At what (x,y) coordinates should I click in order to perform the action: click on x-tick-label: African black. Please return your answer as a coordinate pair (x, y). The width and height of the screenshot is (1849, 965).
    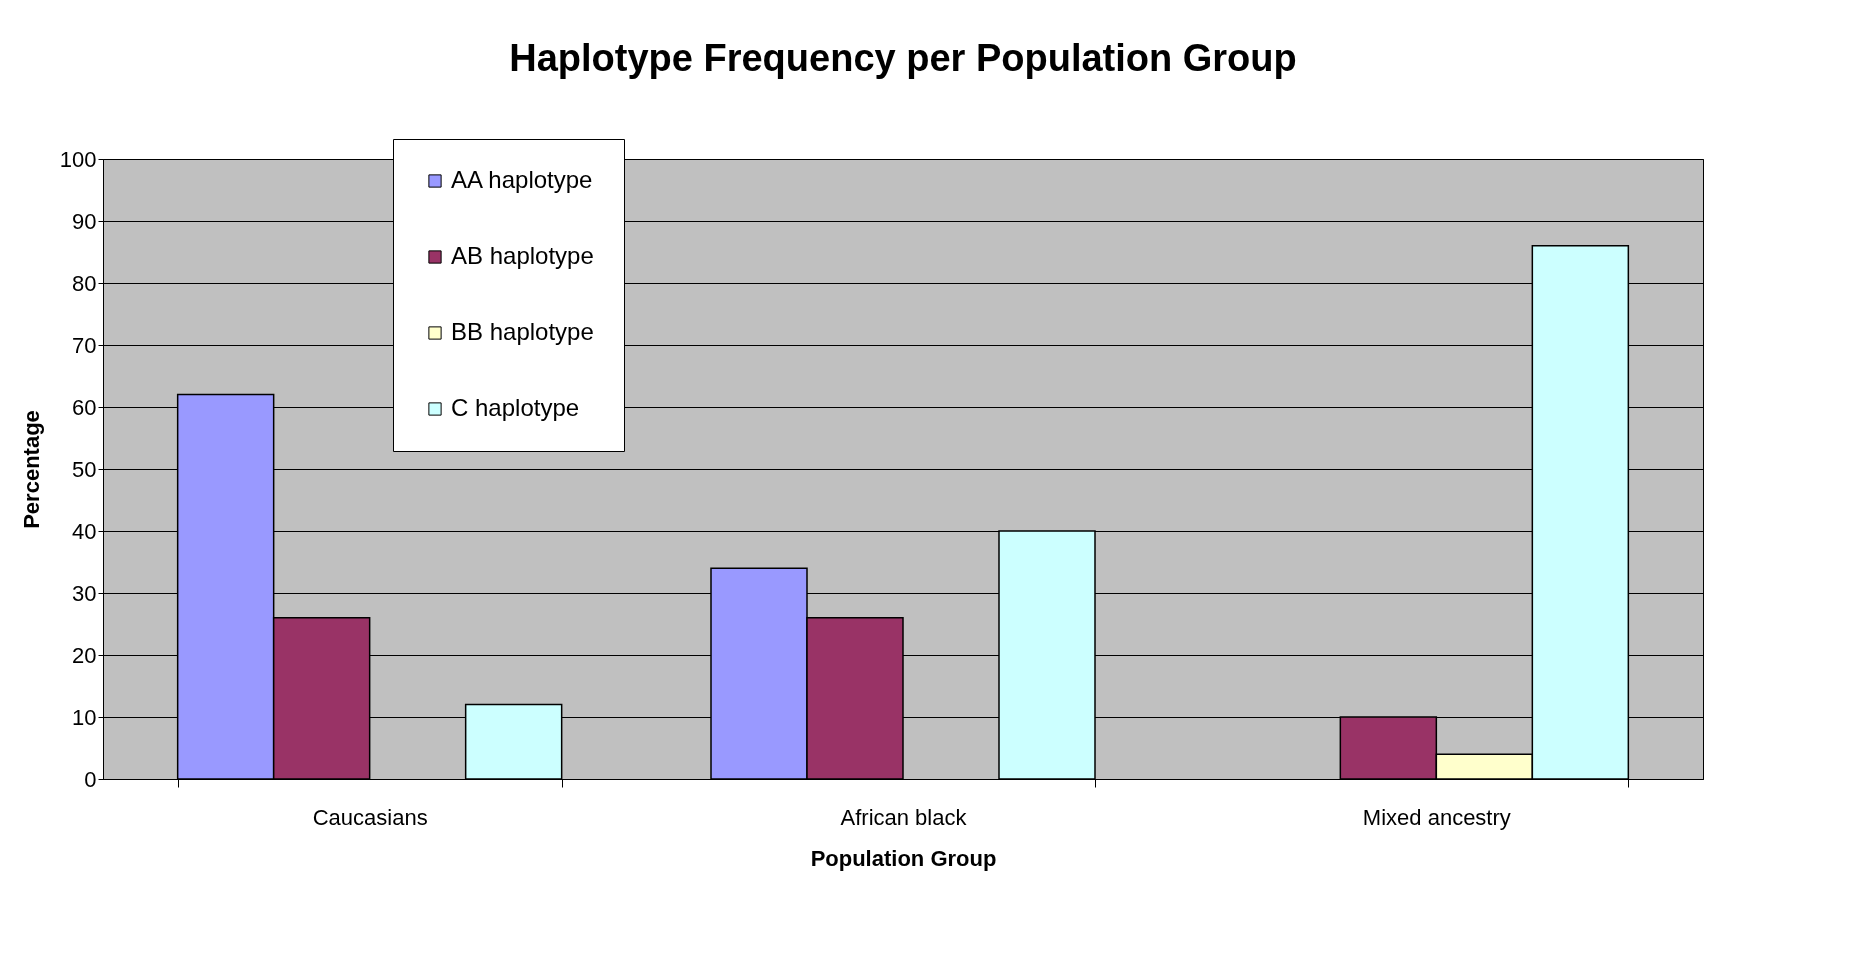
    Looking at the image, I should click on (904, 817).